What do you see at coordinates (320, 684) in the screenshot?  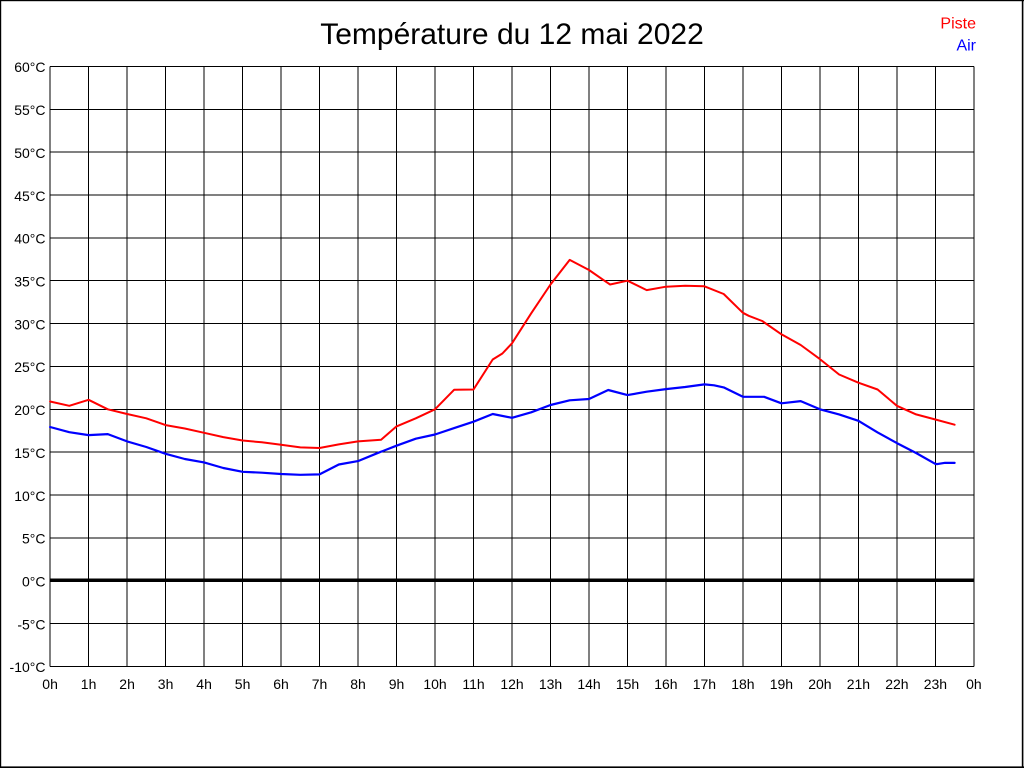 I see `svg-text: 7h` at bounding box center [320, 684].